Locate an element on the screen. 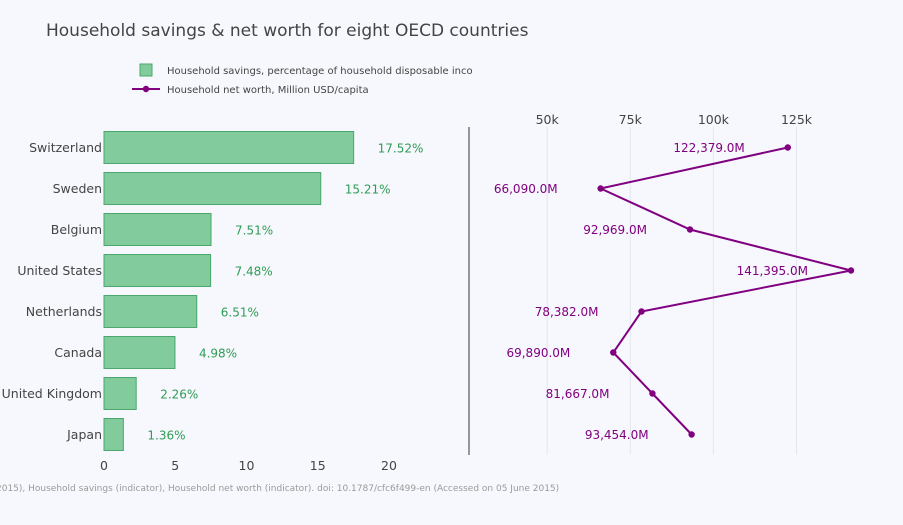 This screenshot has width=903, height=525. networth-point-united-kingdom is located at coordinates (652, 393).